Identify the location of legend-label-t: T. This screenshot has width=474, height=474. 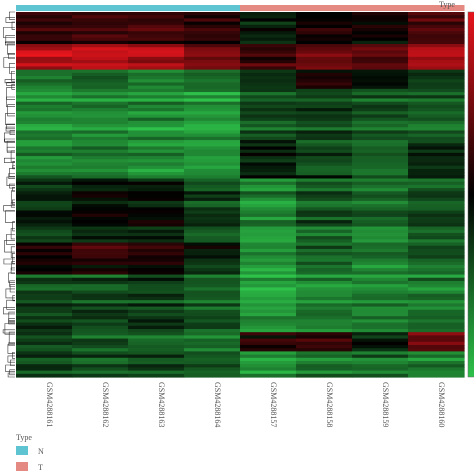
(40, 467).